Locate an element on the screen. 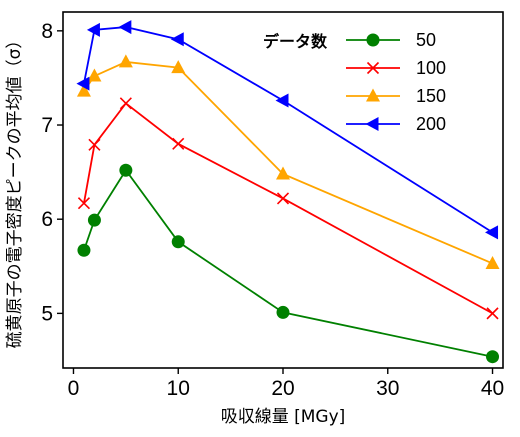  x-axis-label: 吸収線量 [MGy] is located at coordinates (283, 417).